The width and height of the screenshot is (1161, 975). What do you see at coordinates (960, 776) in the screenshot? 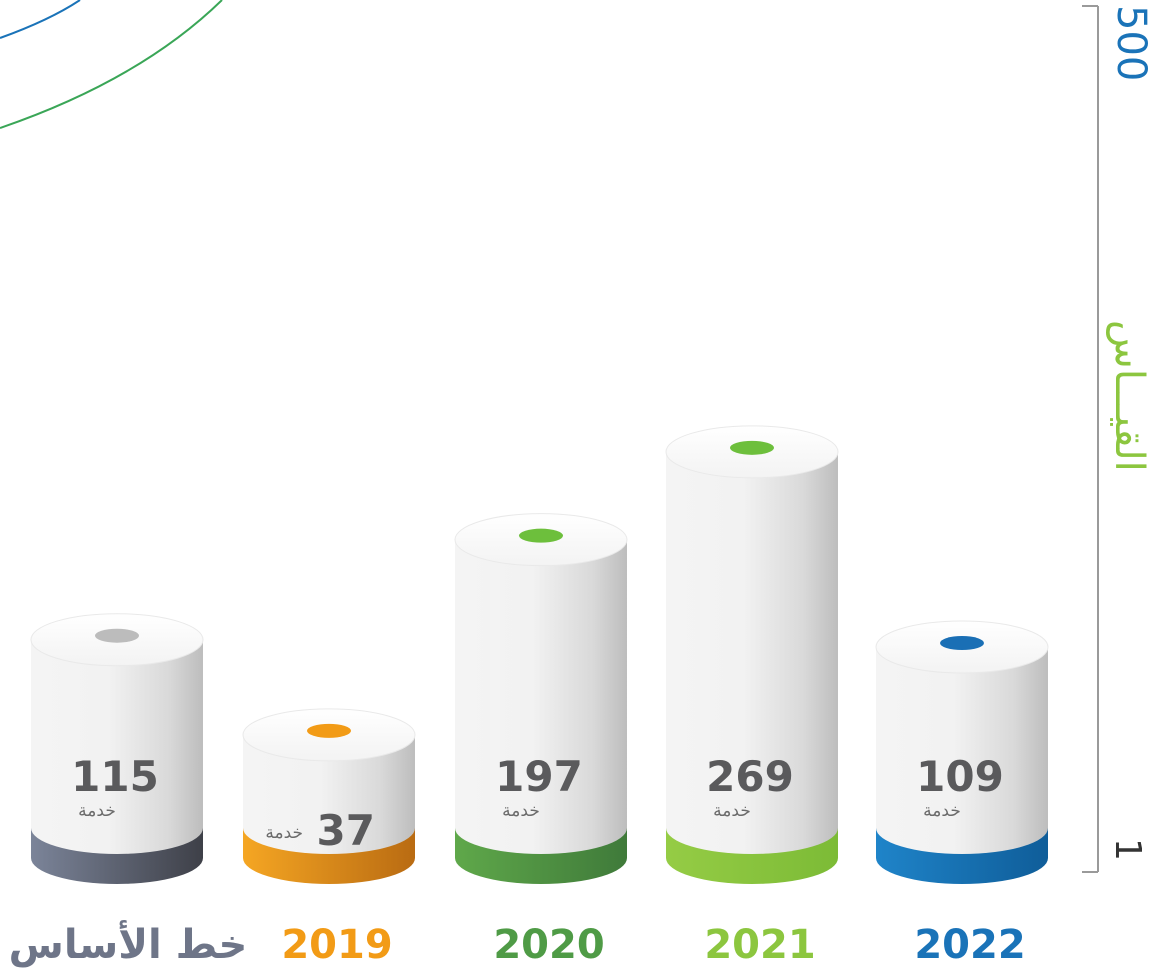
I see `value-label-4: 109` at bounding box center [960, 776].